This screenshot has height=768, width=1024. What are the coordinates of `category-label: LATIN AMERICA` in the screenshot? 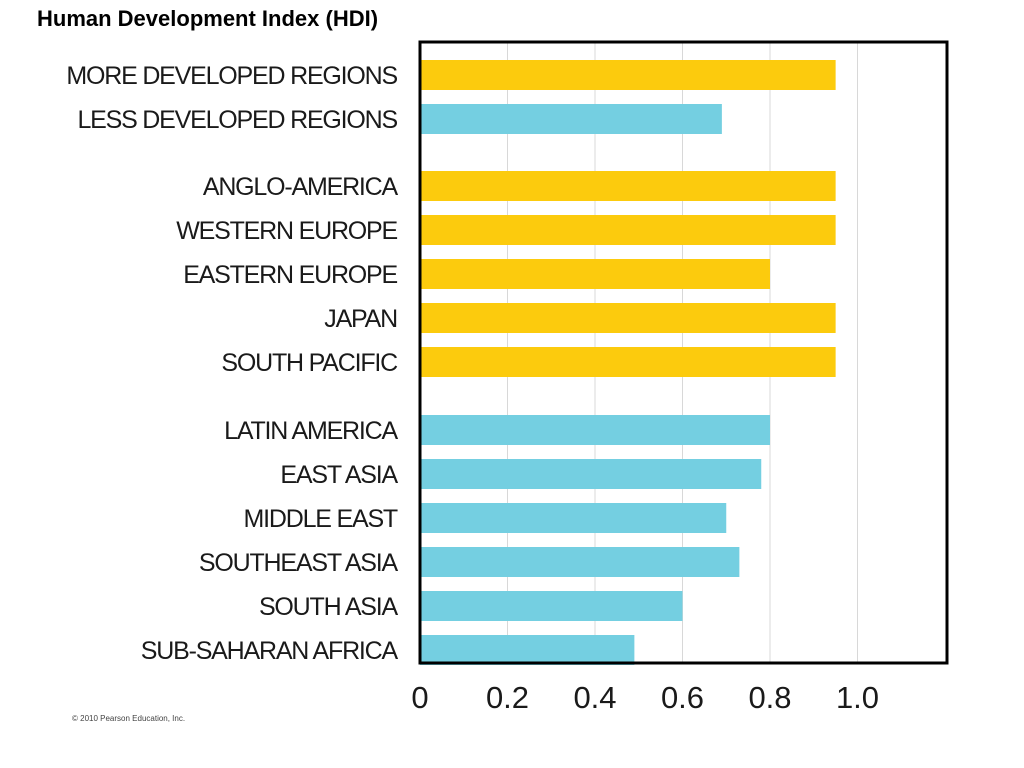 It's located at (311, 431).